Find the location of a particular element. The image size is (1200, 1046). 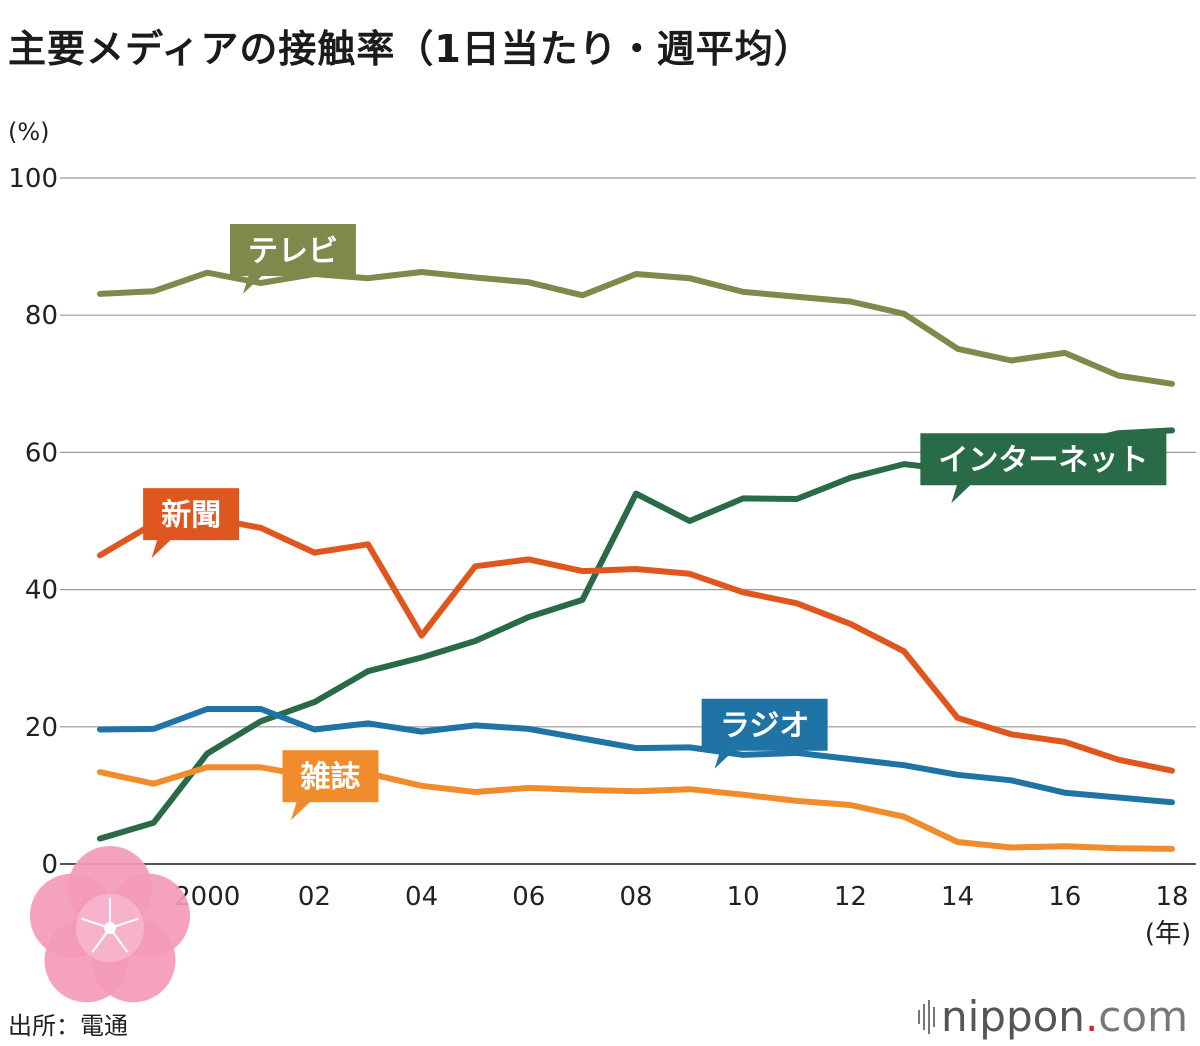

series-label-0: テレビ is located at coordinates (292, 259).